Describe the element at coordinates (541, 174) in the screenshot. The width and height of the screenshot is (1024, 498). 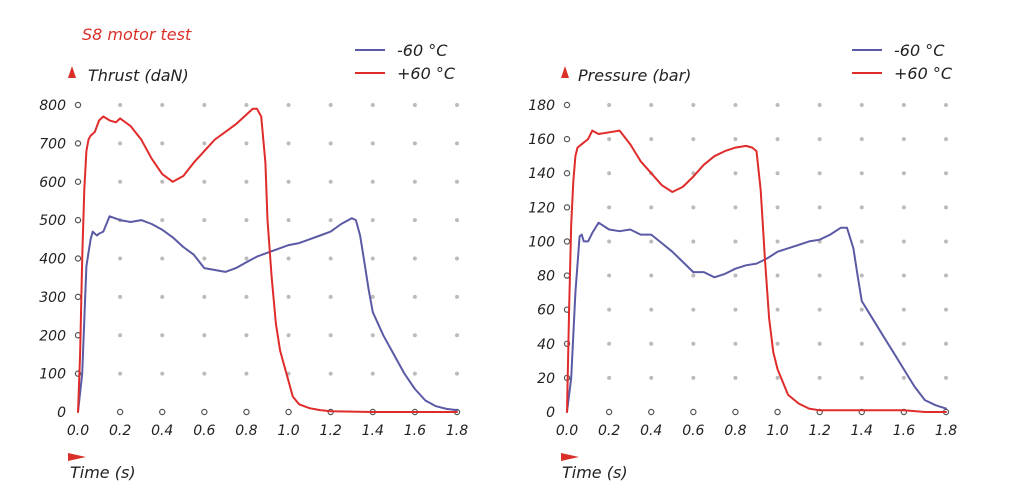
I see `y-tick-label: 140` at that location.